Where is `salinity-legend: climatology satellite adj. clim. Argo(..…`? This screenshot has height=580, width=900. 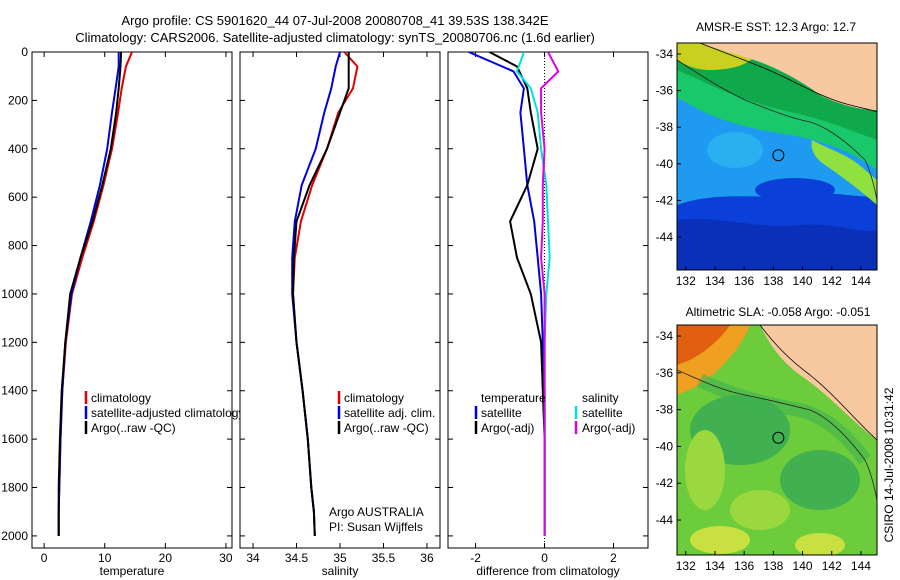 salinity-legend: climatology satellite adj. clim. Argo(..… is located at coordinates (386, 413).